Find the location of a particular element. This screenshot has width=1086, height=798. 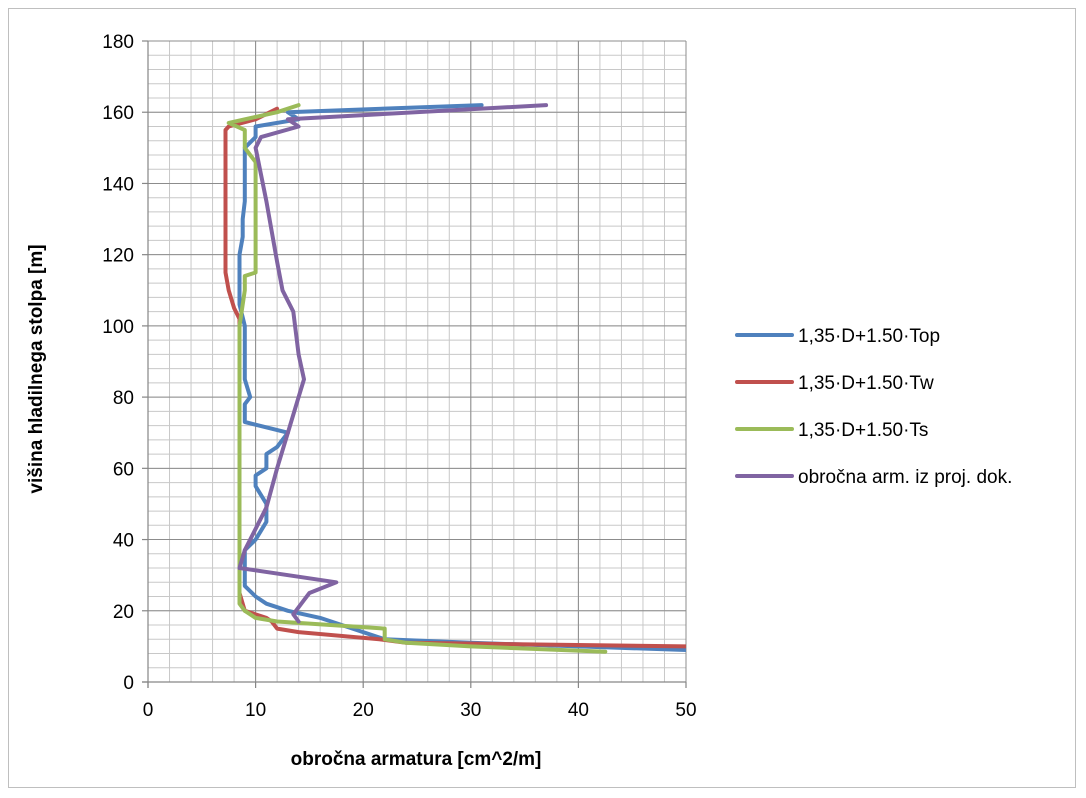

y-tick-label: 140 is located at coordinates (118, 184).